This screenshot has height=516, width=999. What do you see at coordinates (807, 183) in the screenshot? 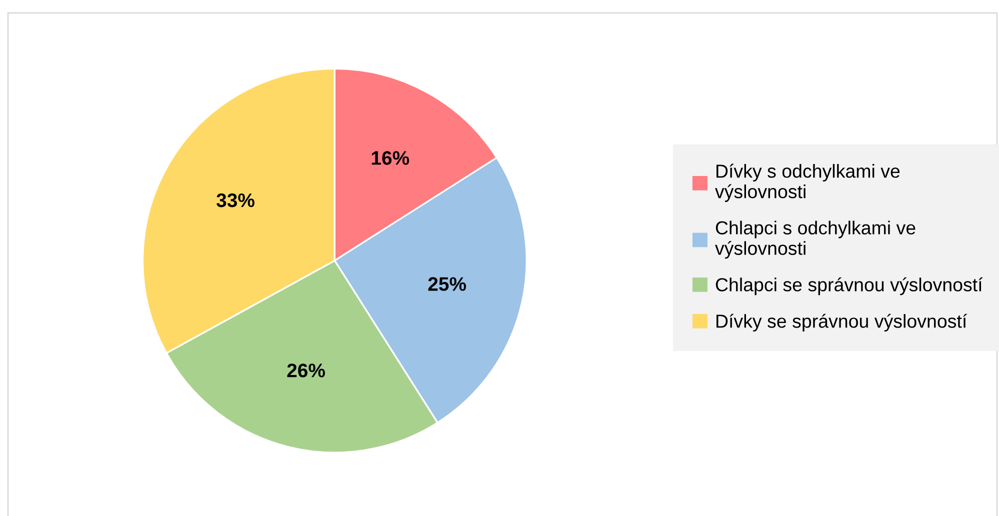
I see `legend-label: Dívky s odchylkami ve výslovnosti` at bounding box center [807, 183].